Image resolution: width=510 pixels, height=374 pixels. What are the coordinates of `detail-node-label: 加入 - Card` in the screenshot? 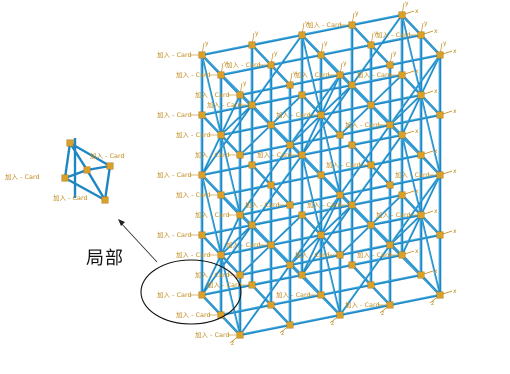 It's located at (107, 155).